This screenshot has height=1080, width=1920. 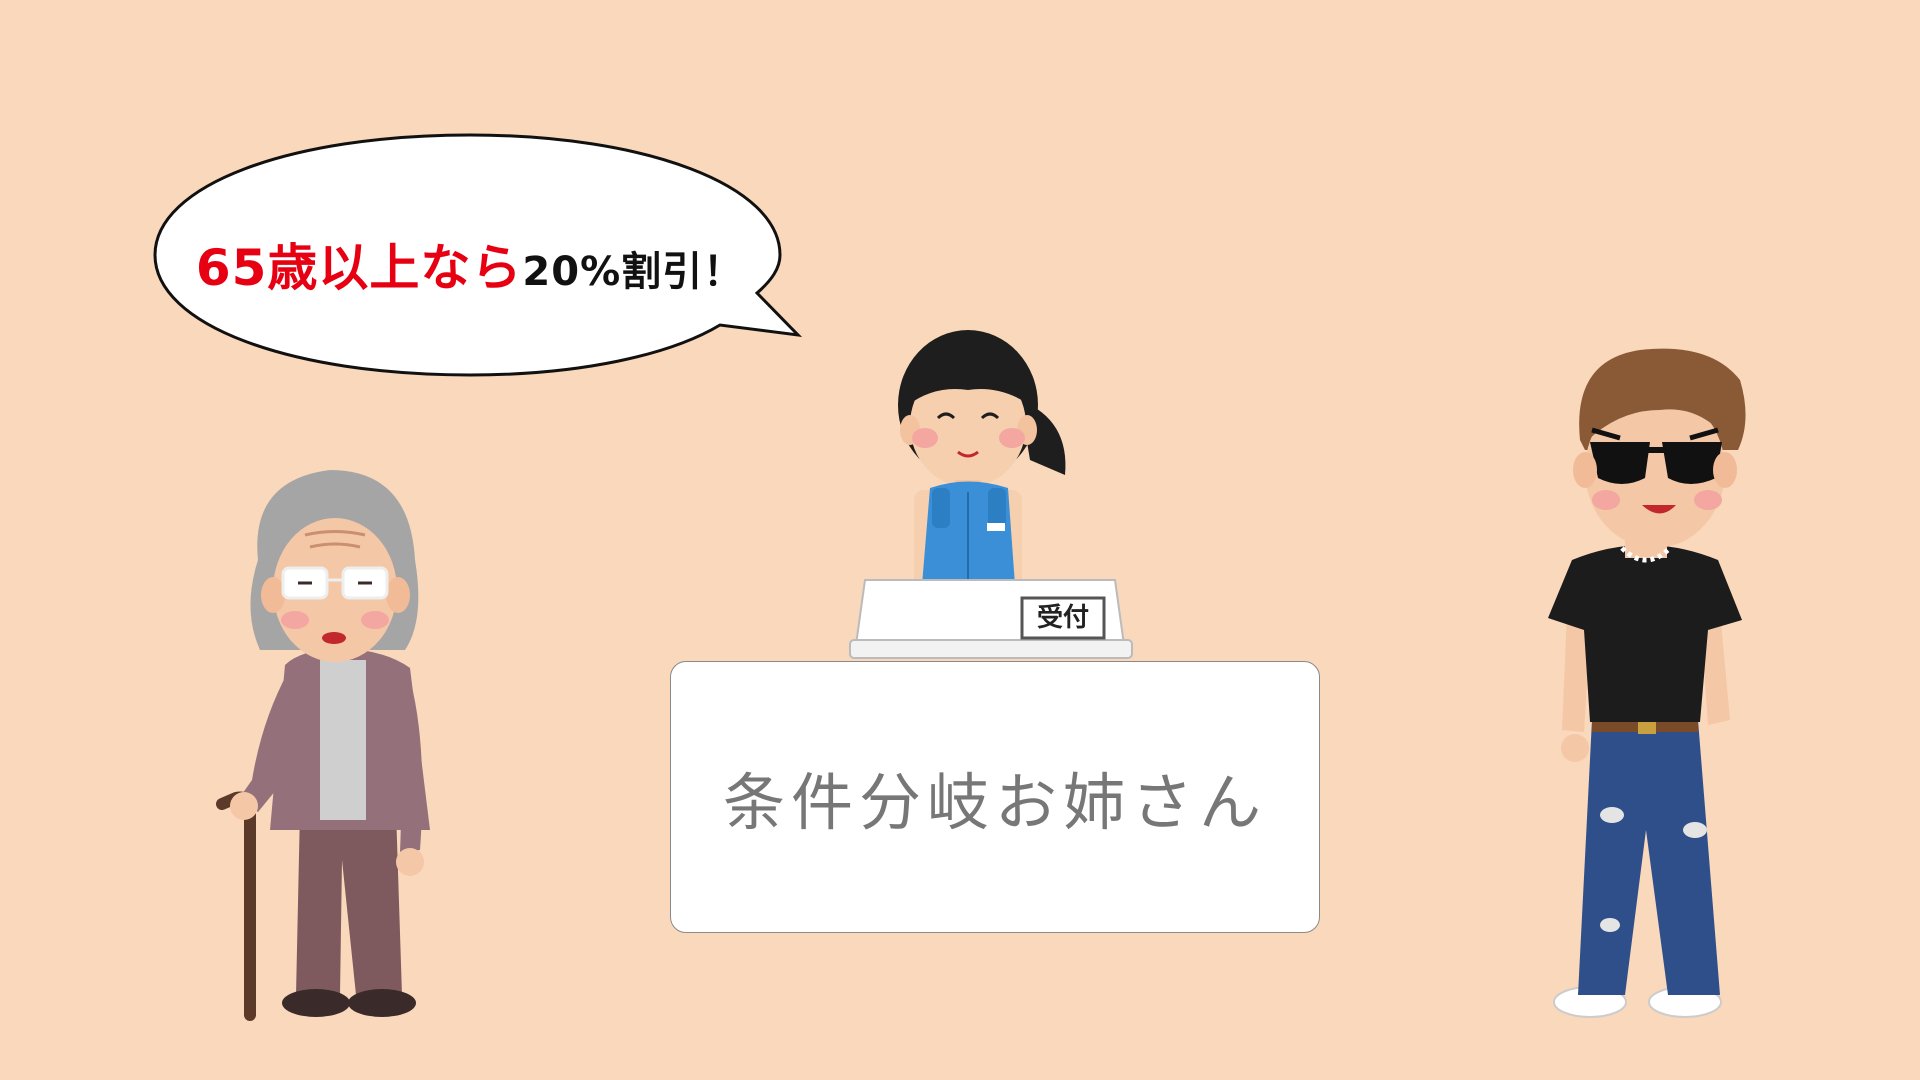 What do you see at coordinates (359, 268) in the screenshot?
I see `discount-condition: 65歳以上なら` at bounding box center [359, 268].